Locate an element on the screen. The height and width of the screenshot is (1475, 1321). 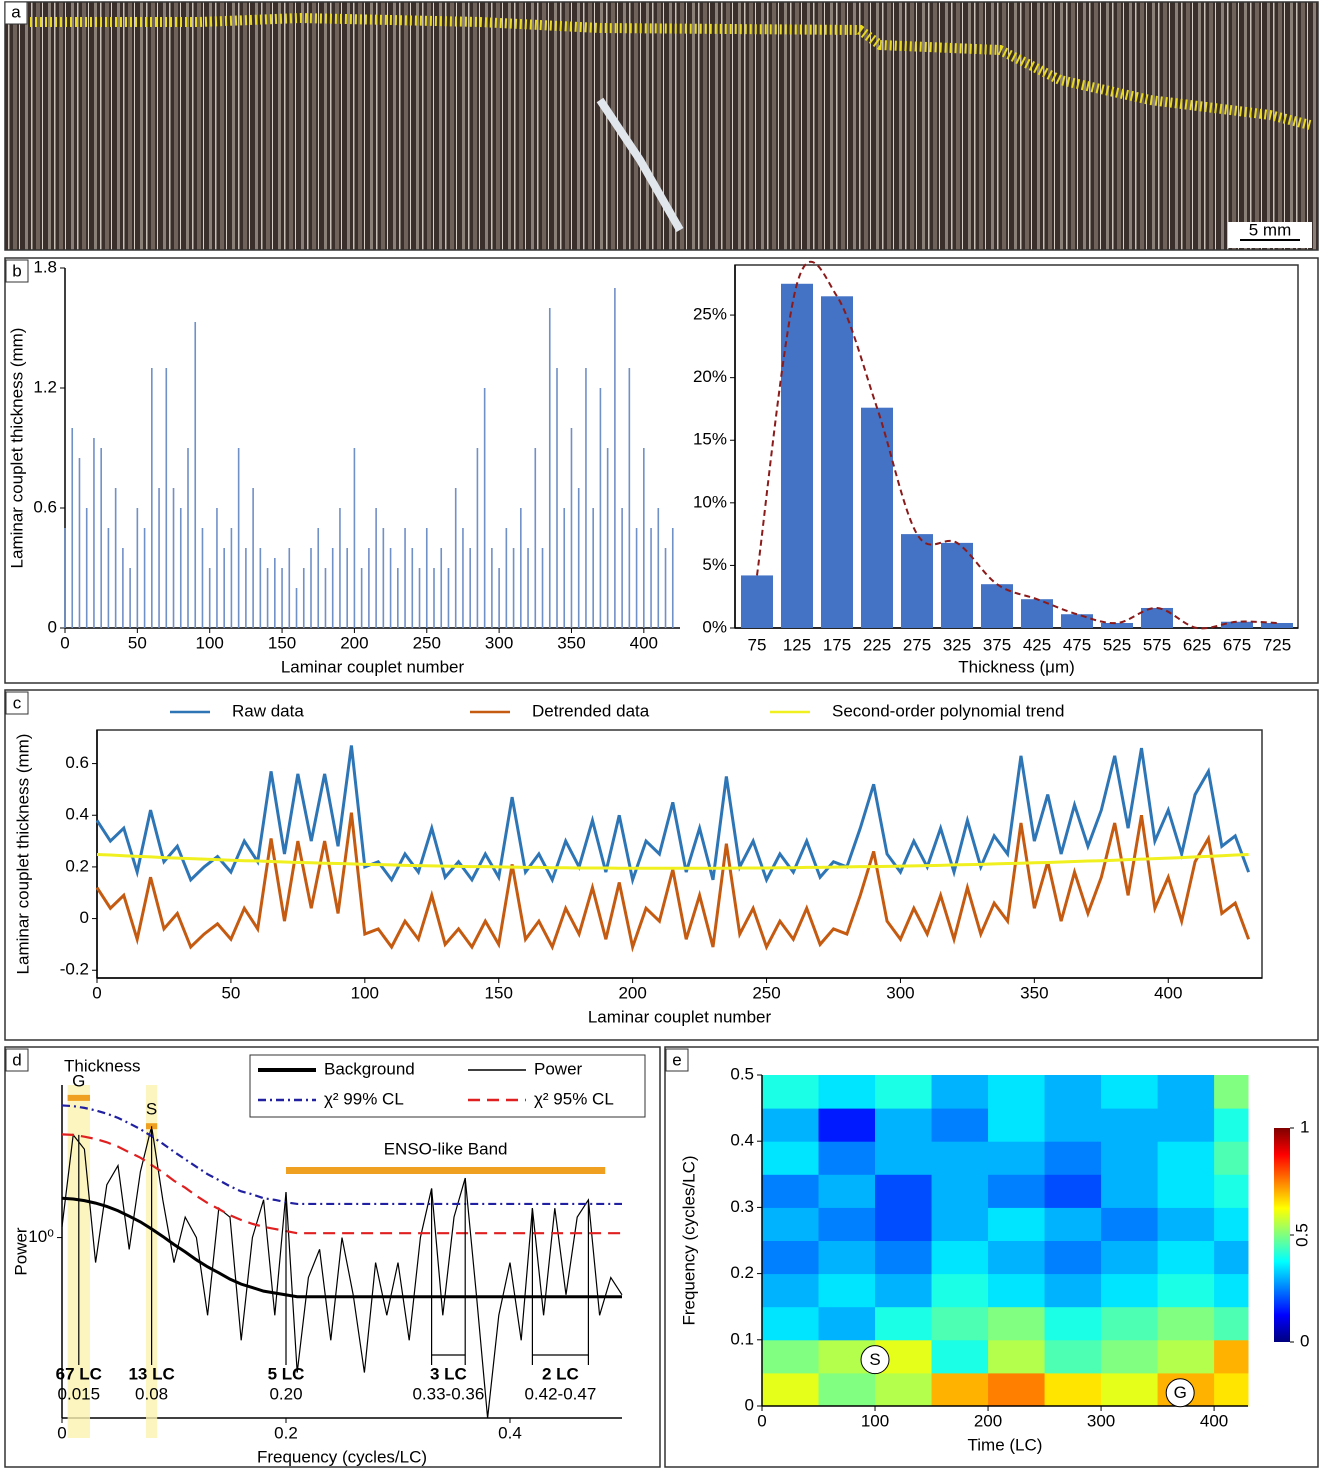
x-axis-title: Time (LC) is located at coordinates (1005, 1444).